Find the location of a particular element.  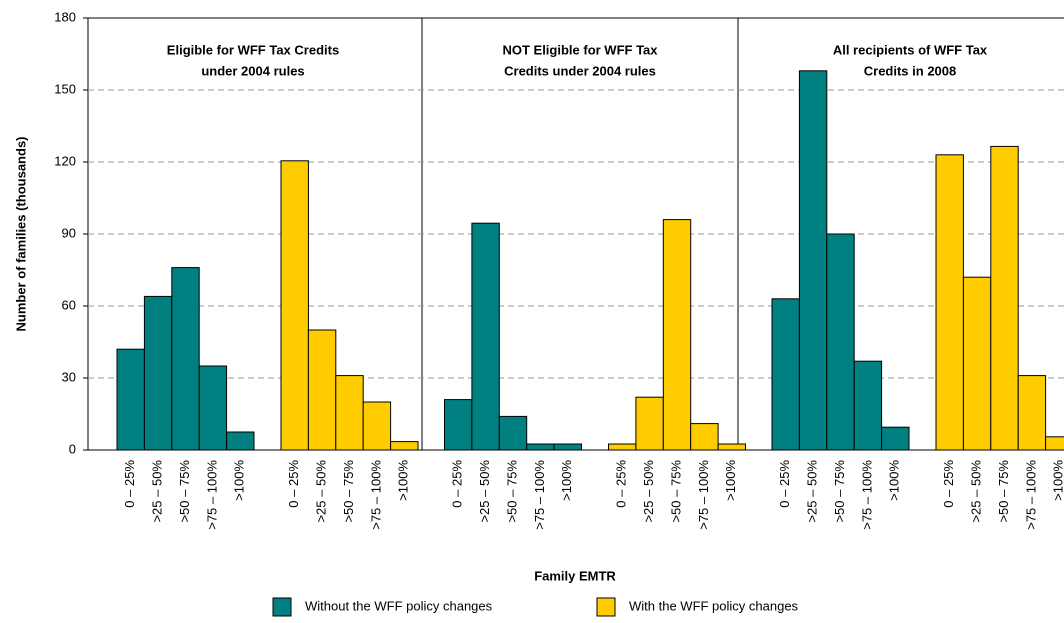

panel-title: Eligible for WFF Tax Credits is located at coordinates (253, 49).